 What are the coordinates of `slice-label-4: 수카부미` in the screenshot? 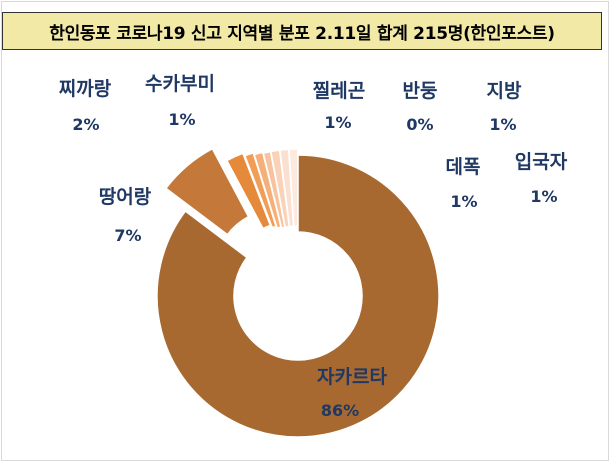 It's located at (180, 84).